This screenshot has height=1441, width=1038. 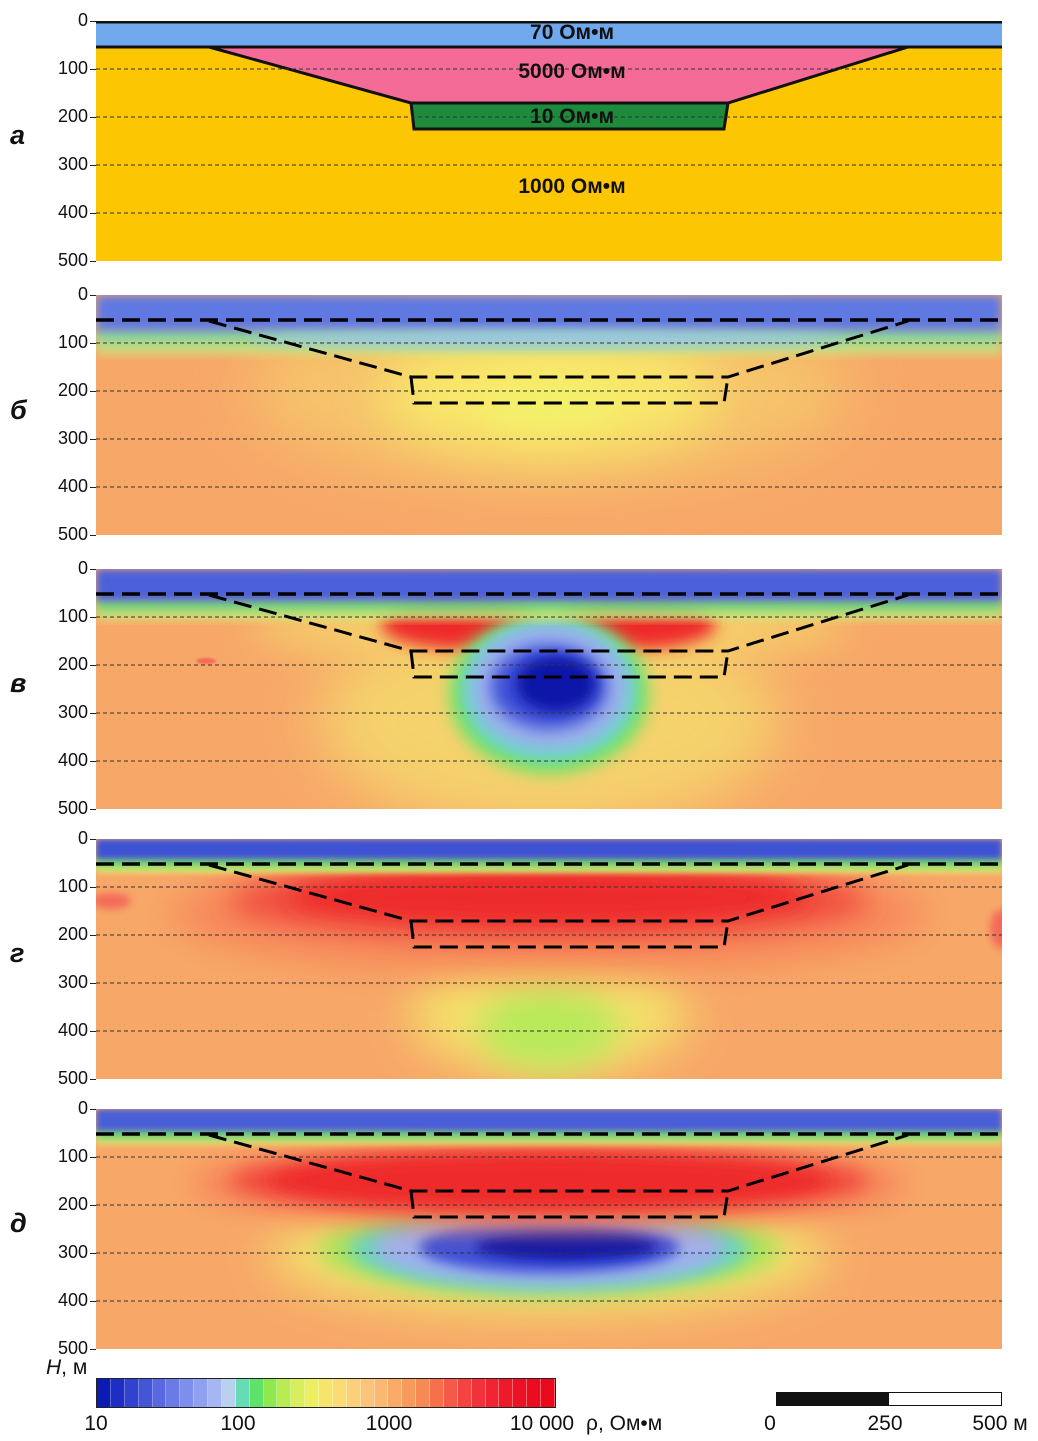 I want to click on resistivity-section-b, so click(x=549, y=415).